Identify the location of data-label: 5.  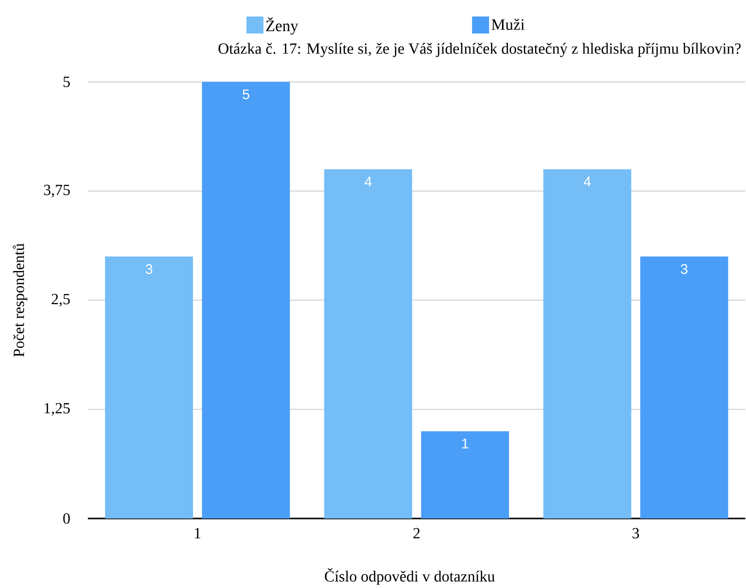
(246, 94).